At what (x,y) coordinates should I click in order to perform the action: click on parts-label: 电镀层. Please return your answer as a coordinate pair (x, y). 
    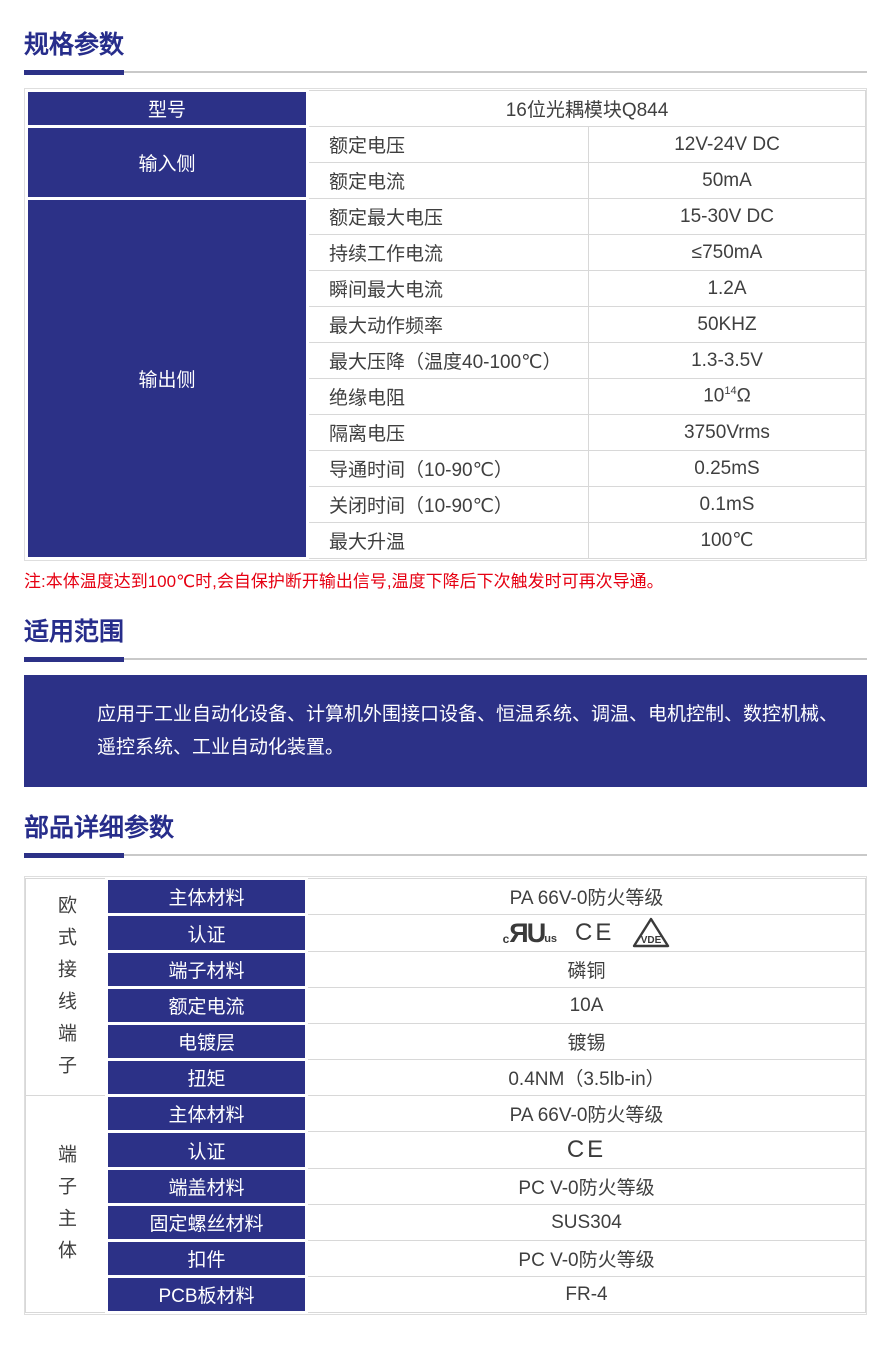
    Looking at the image, I should click on (206, 1042).